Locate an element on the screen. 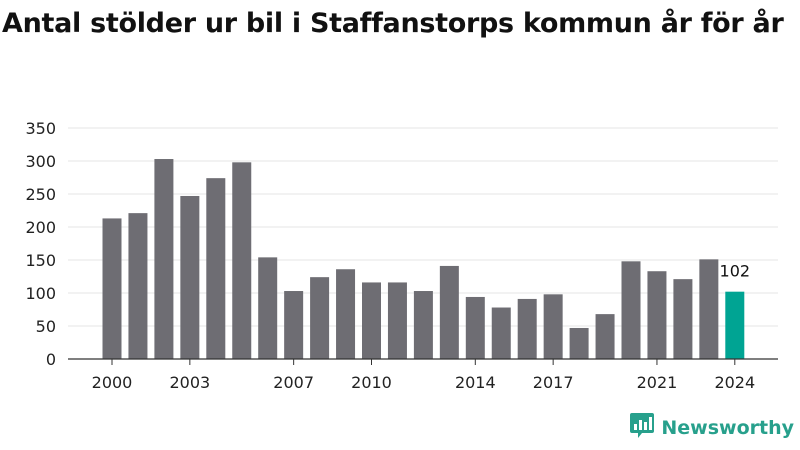 The height and width of the screenshot is (450, 800). axes is located at coordinates (423, 361).